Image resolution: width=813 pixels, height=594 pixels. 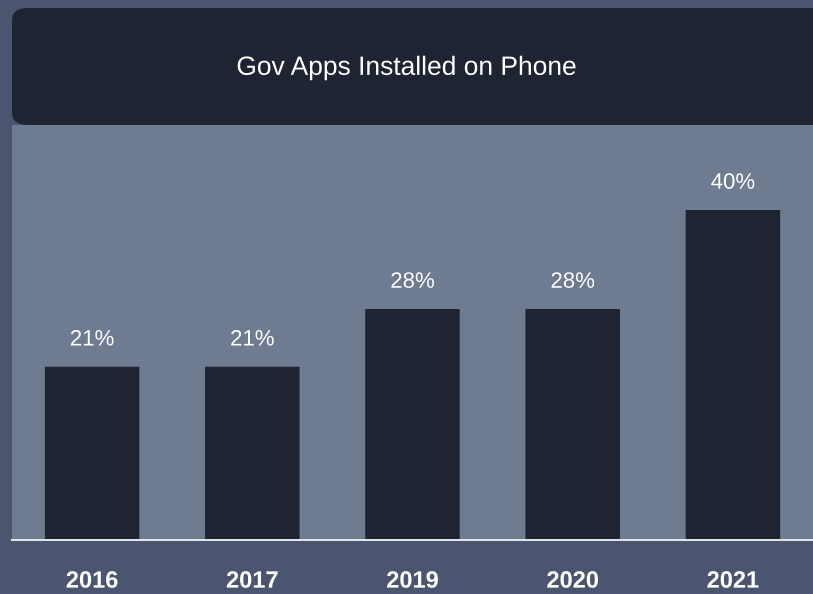 What do you see at coordinates (733, 579) in the screenshot?
I see `x-tick-label: 2021` at bounding box center [733, 579].